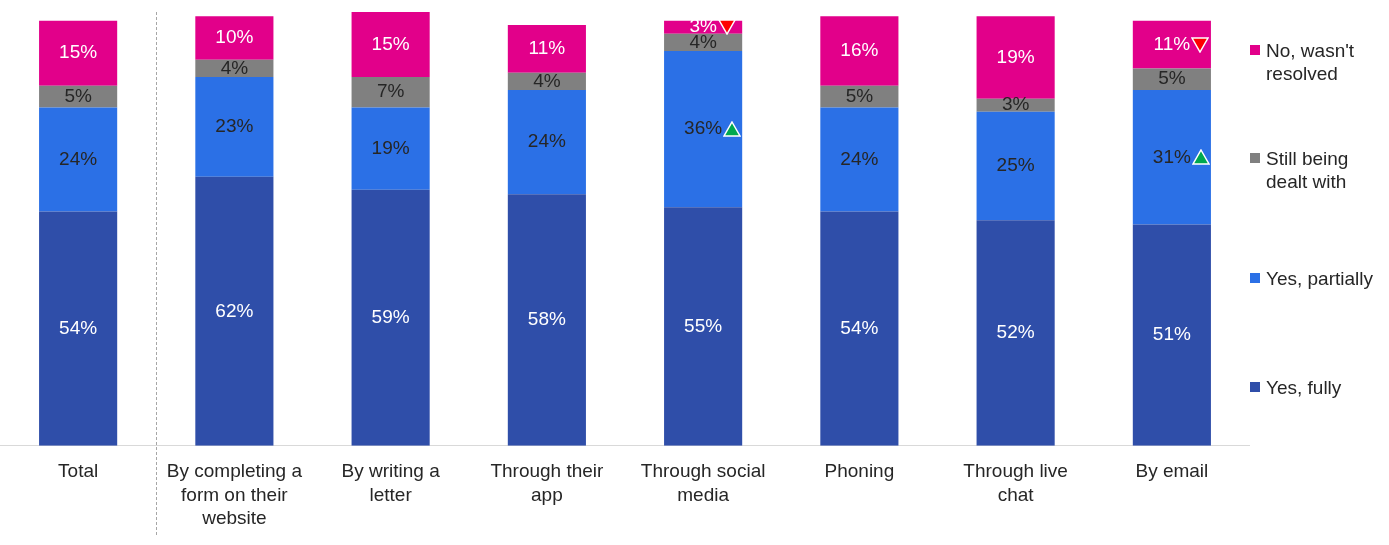  Describe the element at coordinates (1311, 62) in the screenshot. I see `legend-label: No, wasn't resolved` at that location.